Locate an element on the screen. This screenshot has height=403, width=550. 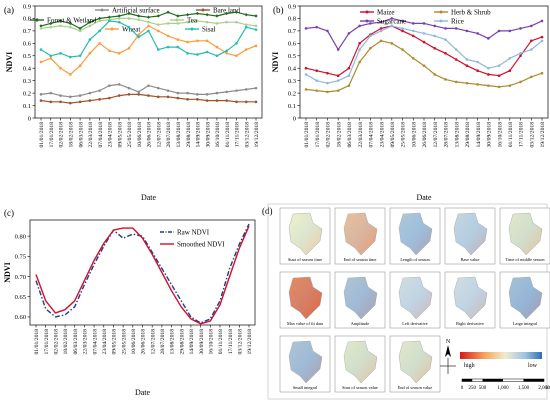
y-tick-label: 0.6 is located at coordinates (27, 44).